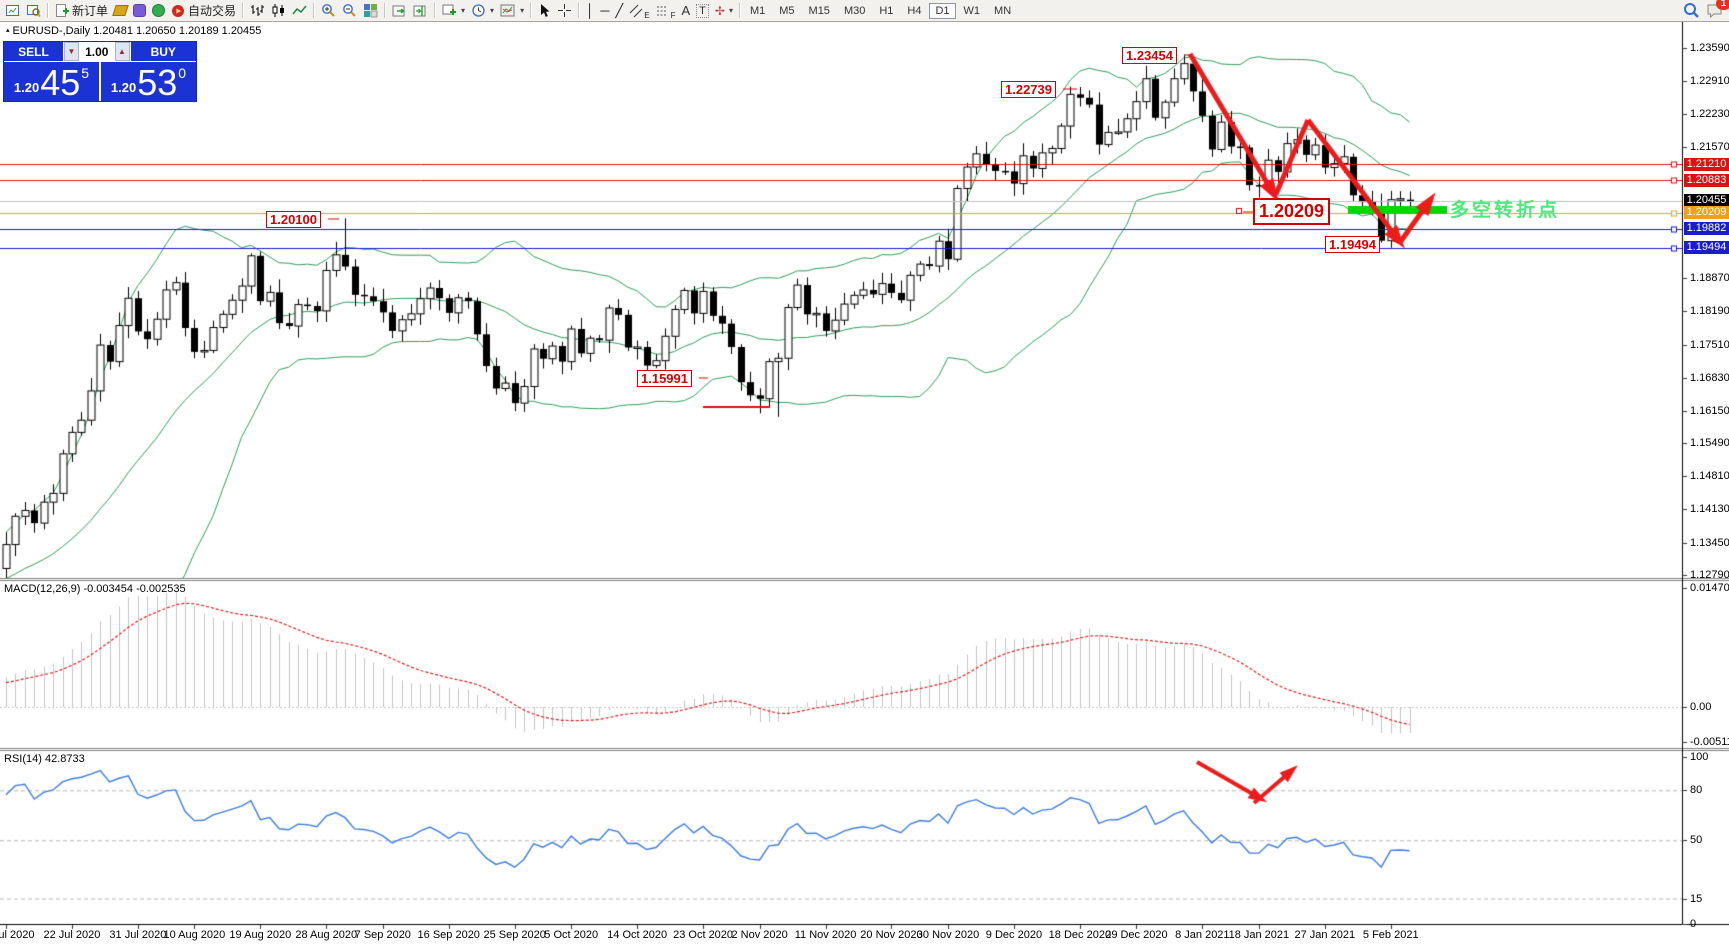 The image size is (1729, 944). I want to click on purple-icon, so click(140, 10).